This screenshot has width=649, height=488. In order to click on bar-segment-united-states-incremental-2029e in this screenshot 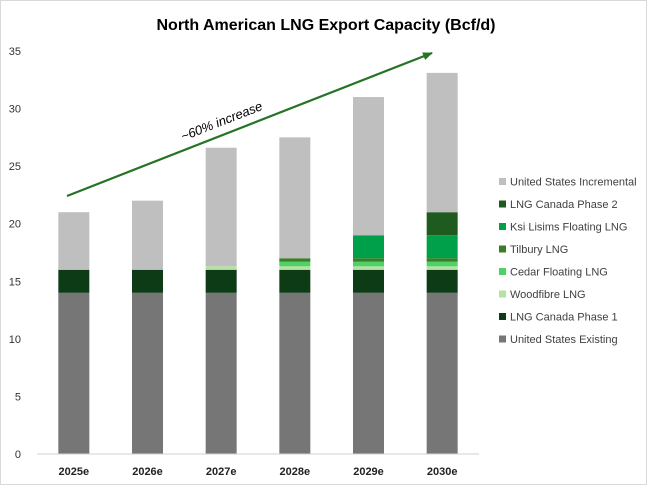, I will do `click(368, 166)`.